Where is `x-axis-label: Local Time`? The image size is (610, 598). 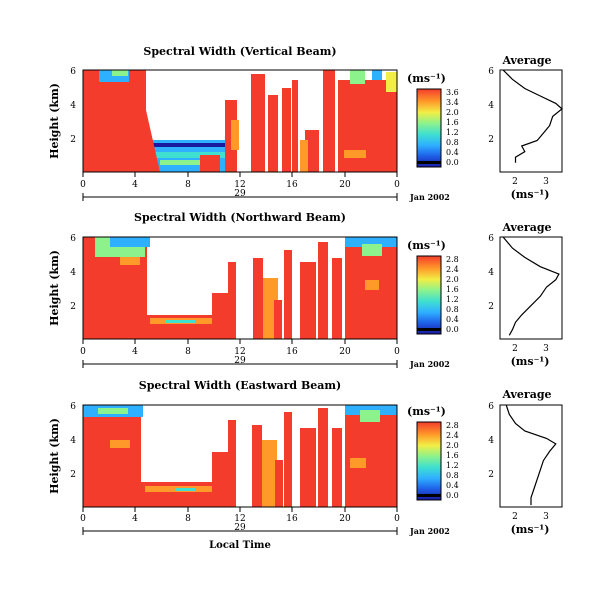
x-axis-label: Local Time is located at coordinates (240, 545).